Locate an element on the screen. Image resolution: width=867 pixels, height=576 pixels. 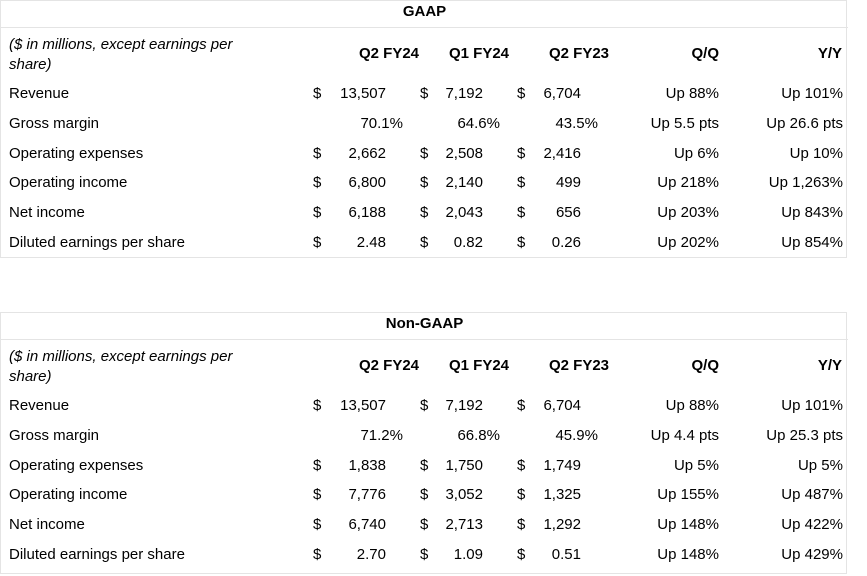
value-cell: 0.82 is located at coordinates (468, 242).